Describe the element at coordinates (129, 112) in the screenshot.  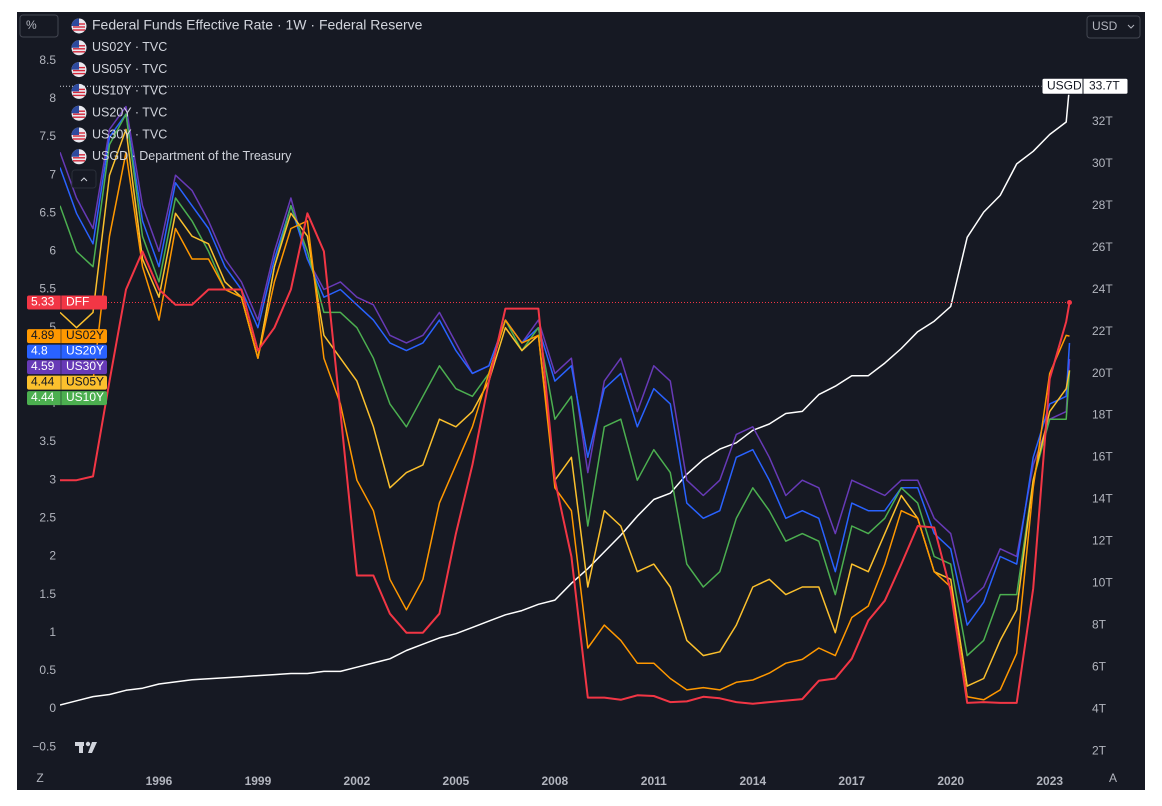
I see `legend-label: US20Y · TVC` at that location.